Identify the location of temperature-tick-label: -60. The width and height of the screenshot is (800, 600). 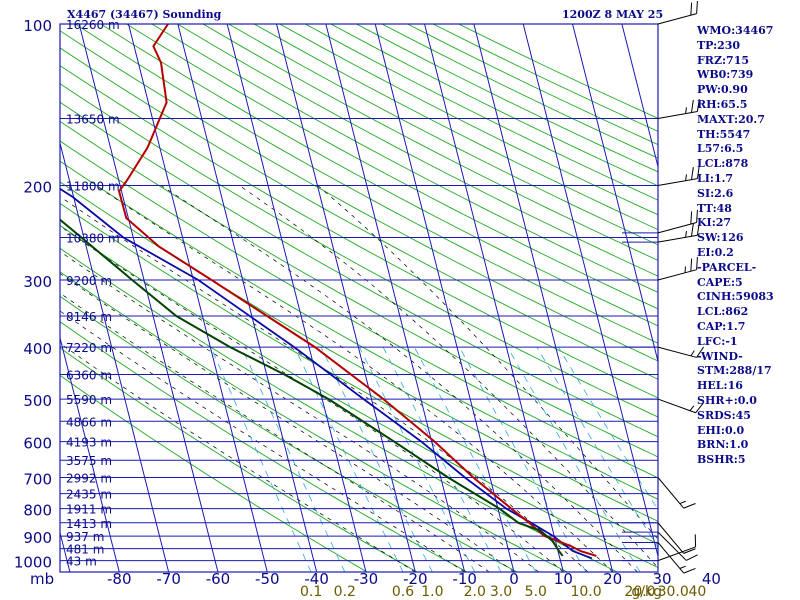
(218, 579).